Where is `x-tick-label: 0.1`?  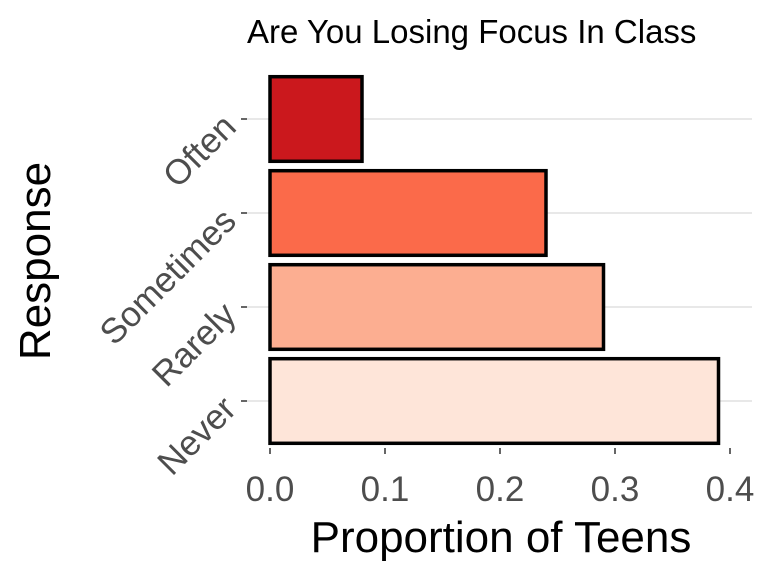 x-tick-label: 0.1 is located at coordinates (385, 489).